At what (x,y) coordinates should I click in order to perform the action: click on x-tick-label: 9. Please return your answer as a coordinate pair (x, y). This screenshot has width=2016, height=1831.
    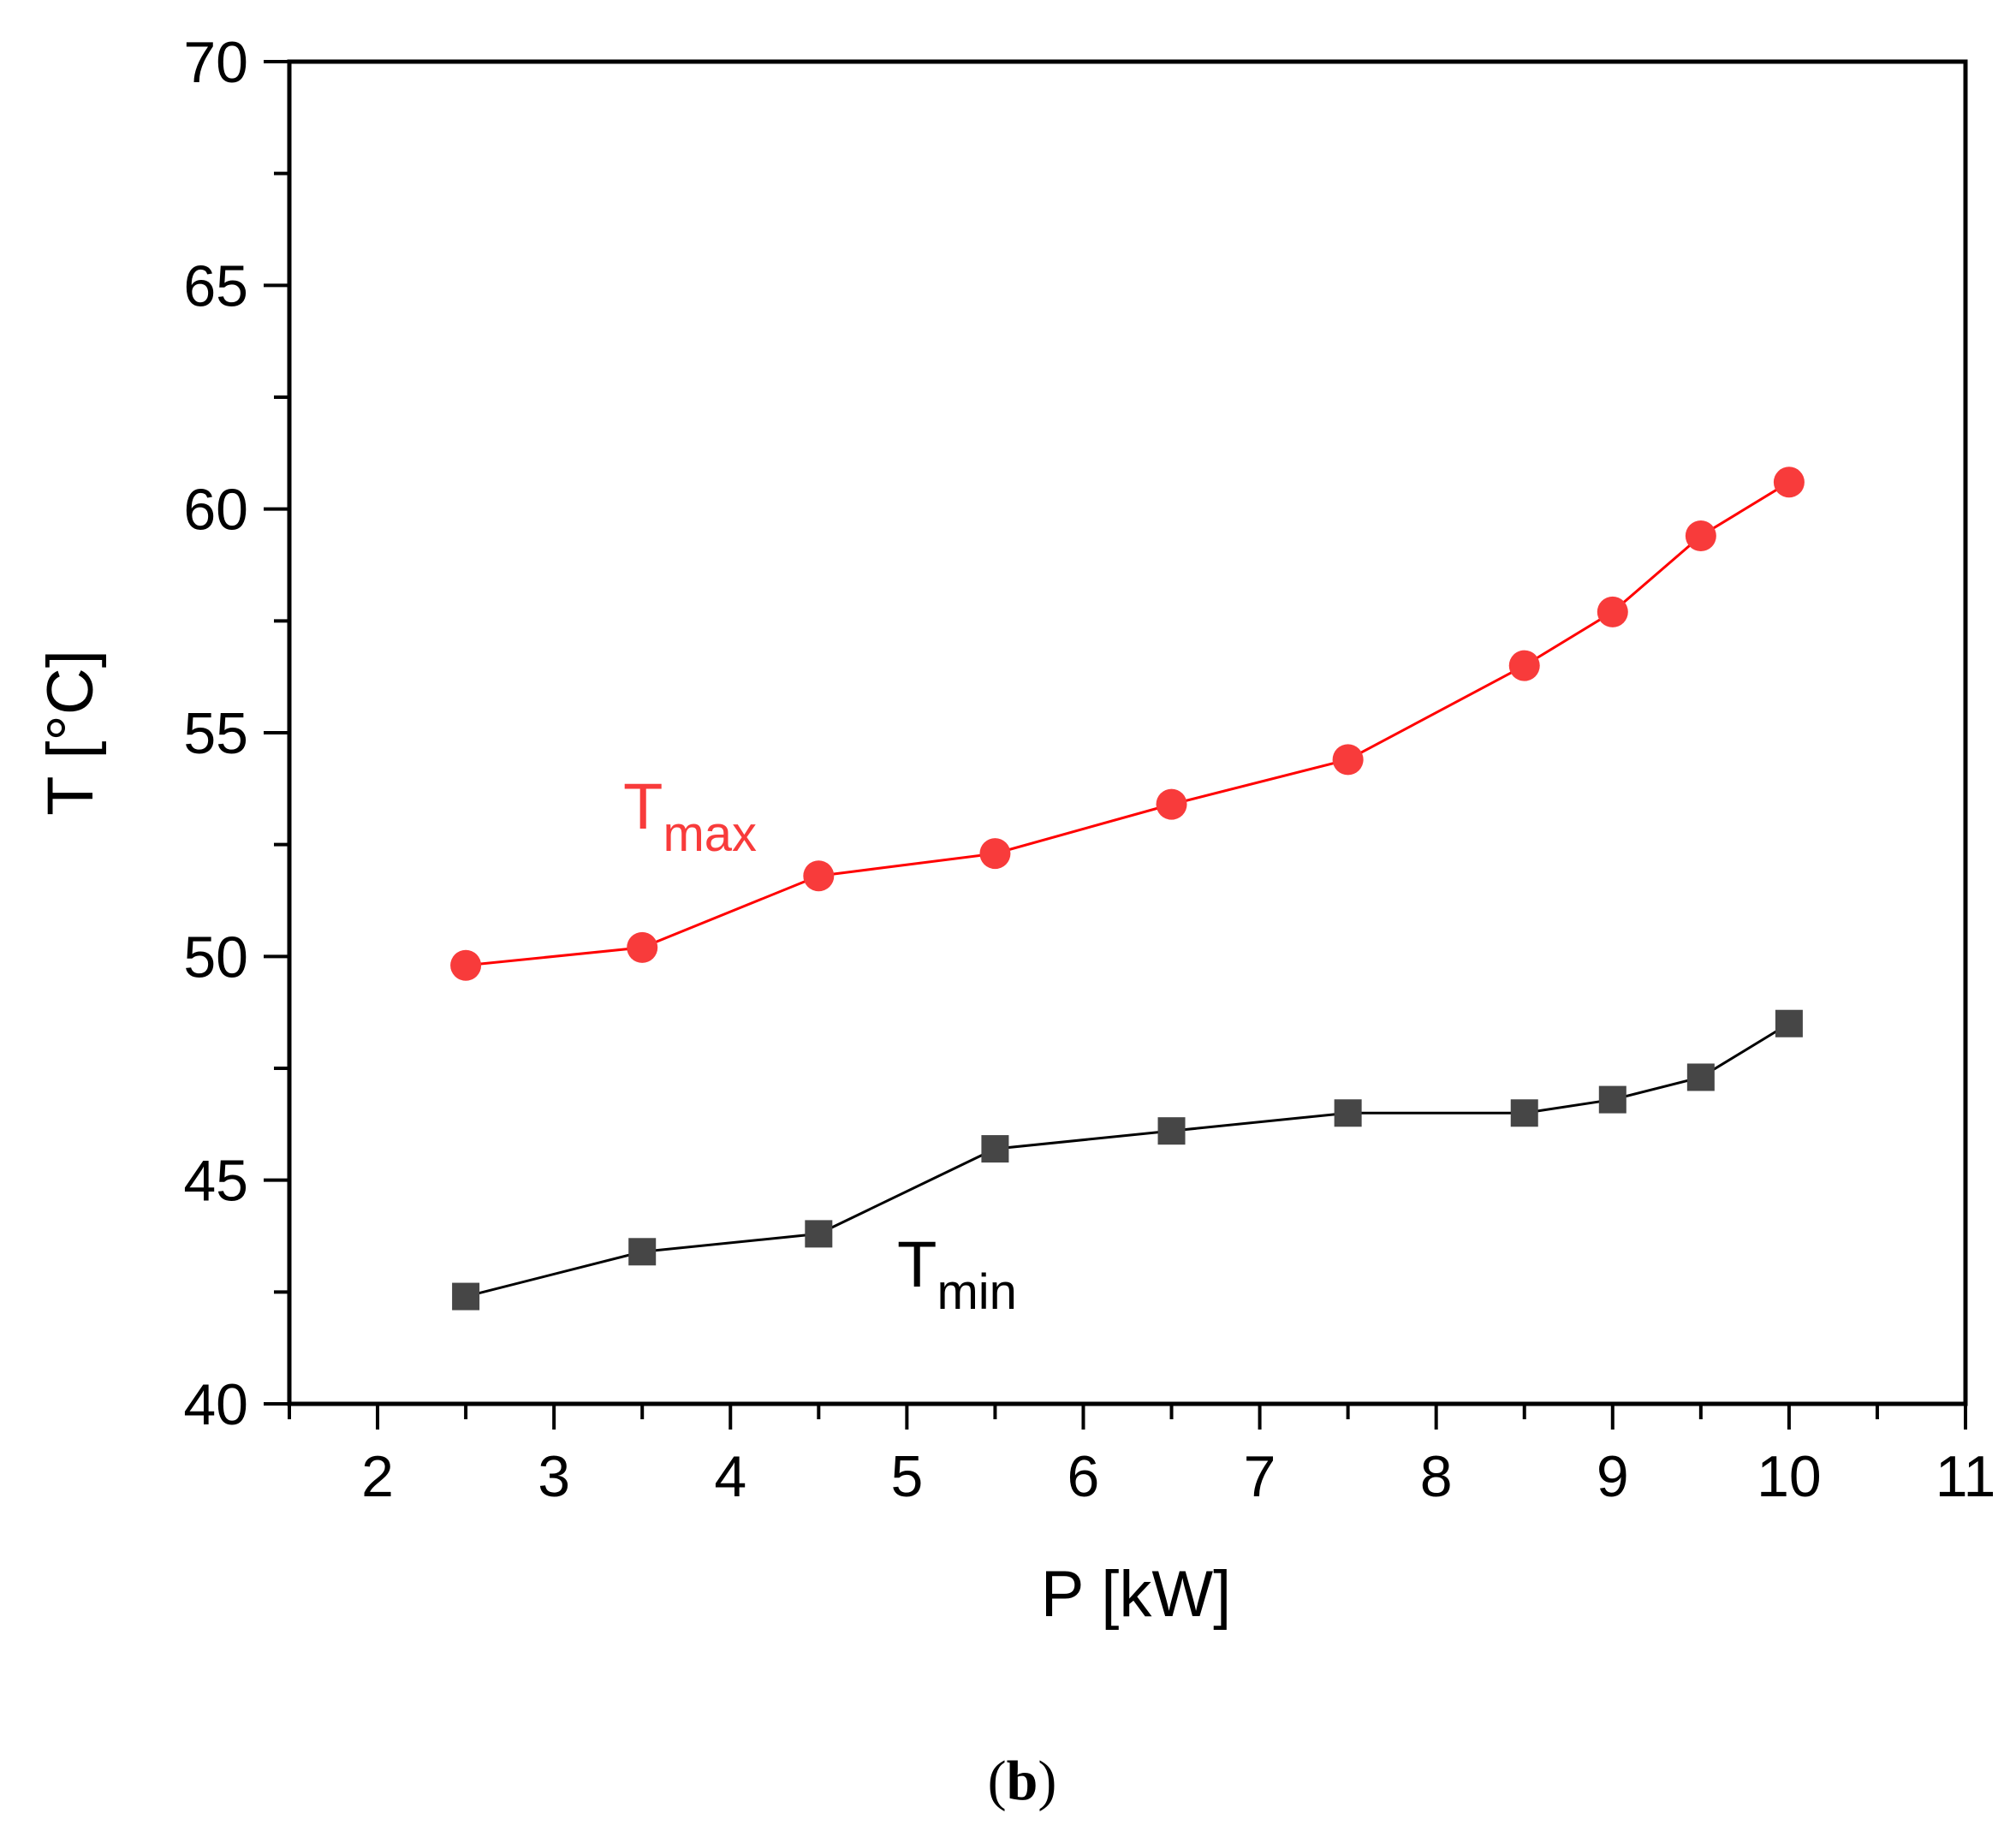
    Looking at the image, I should click on (1613, 1477).